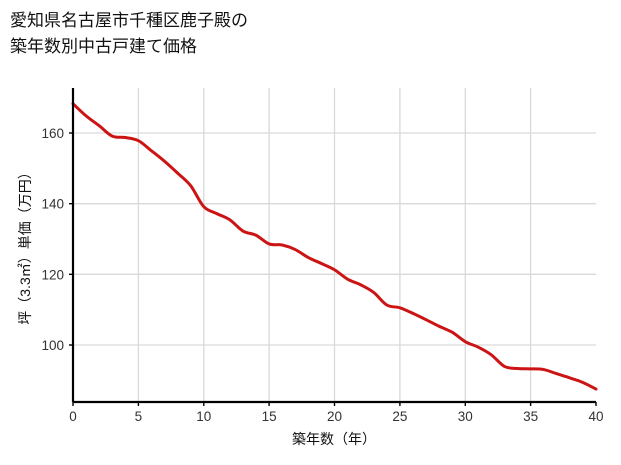  I want to click on x-tick-label-5: 5, so click(139, 416).